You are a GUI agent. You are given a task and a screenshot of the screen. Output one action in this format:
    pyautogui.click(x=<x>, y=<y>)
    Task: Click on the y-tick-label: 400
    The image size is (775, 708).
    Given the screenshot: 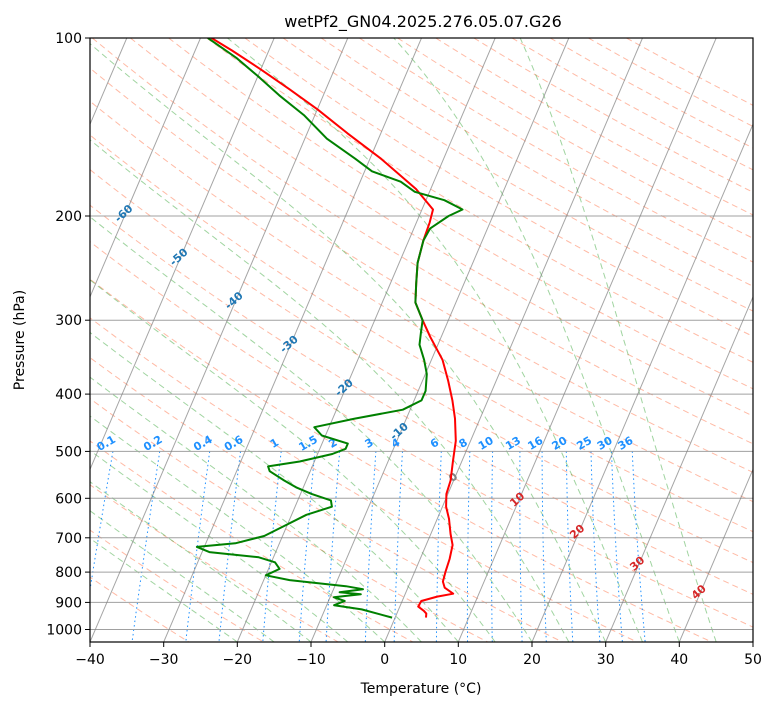 What is the action you would take?
    pyautogui.click(x=68, y=395)
    